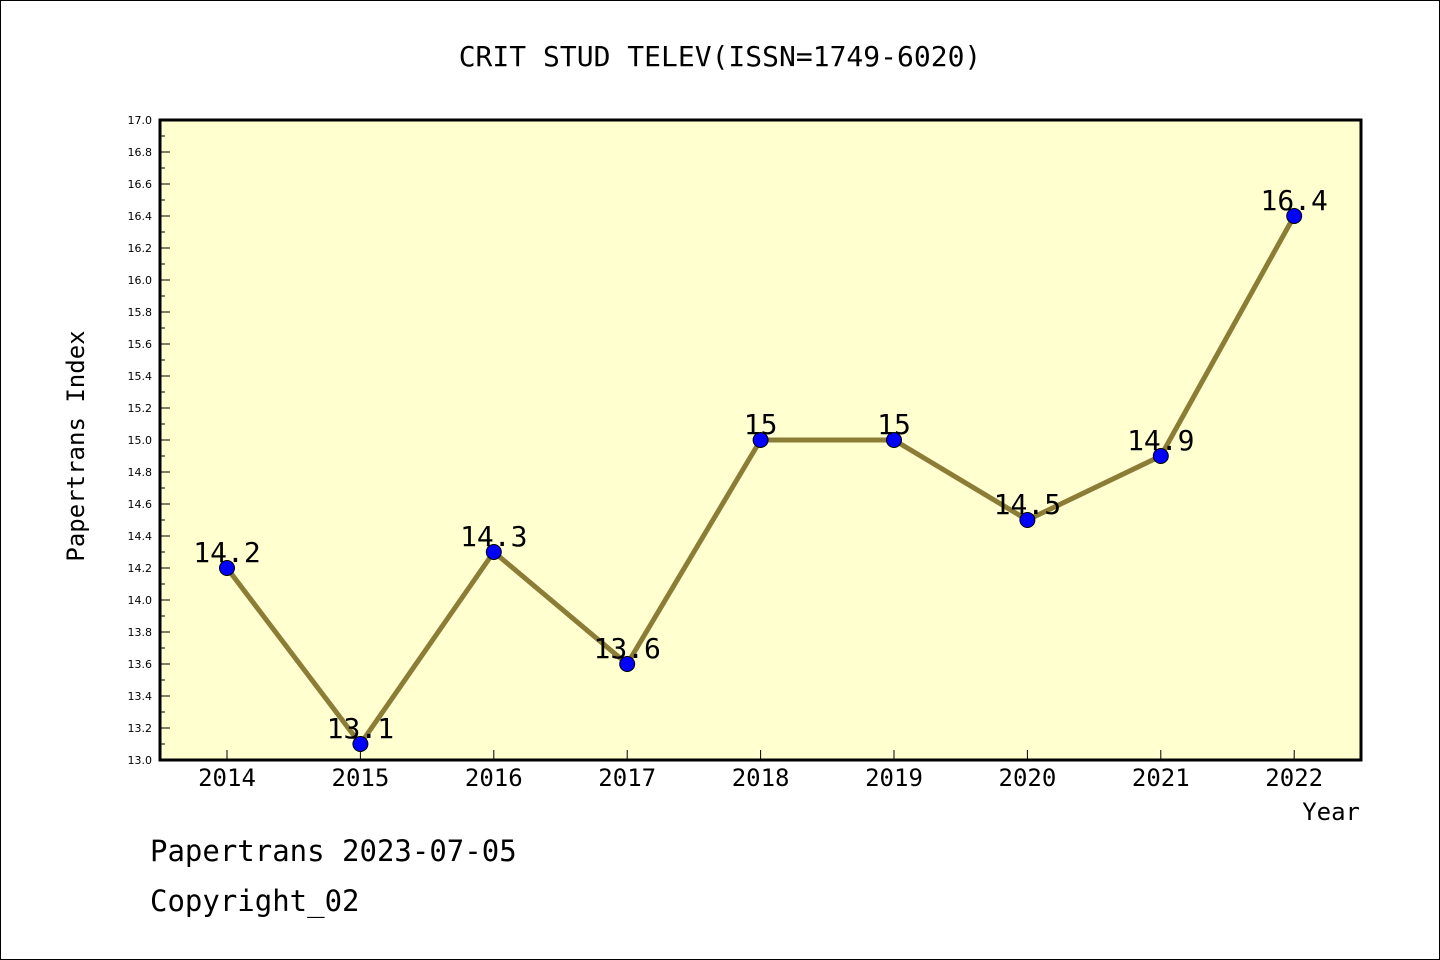 Image resolution: width=1440 pixels, height=960 pixels. What do you see at coordinates (140, 472) in the screenshot?
I see `y-tick-label: 14.8` at bounding box center [140, 472].